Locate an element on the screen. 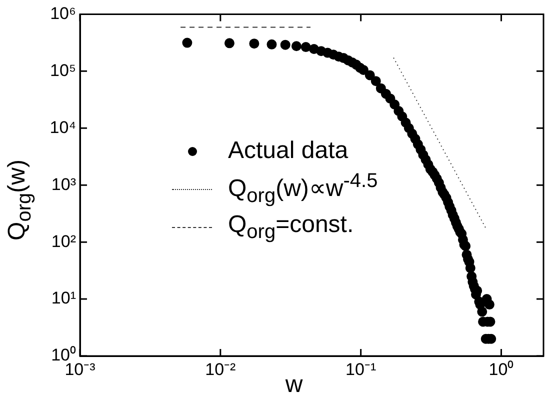 The width and height of the screenshot is (549, 403). y-tick-label: 10¹ is located at coordinates (63, 298).